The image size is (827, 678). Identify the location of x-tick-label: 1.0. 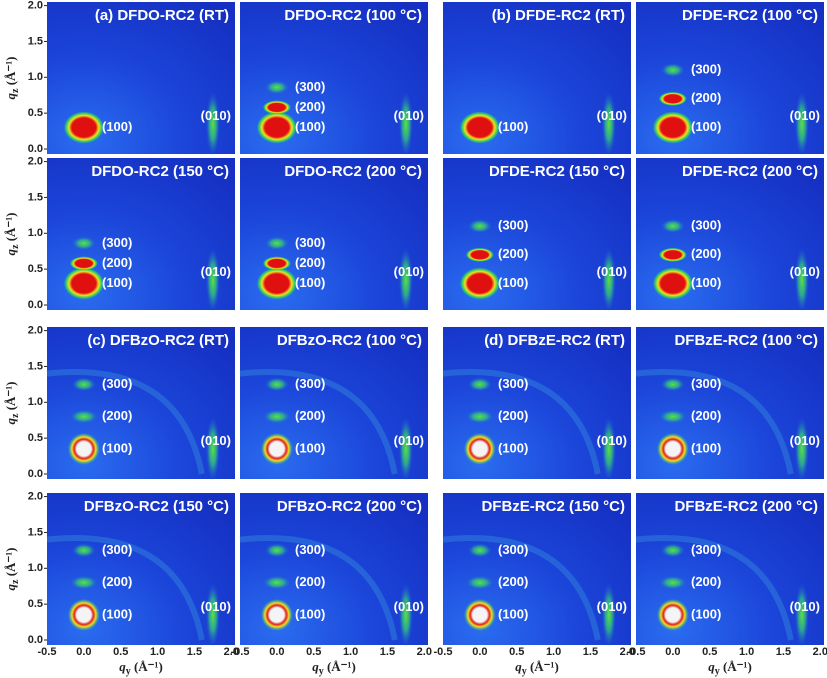
(553, 652).